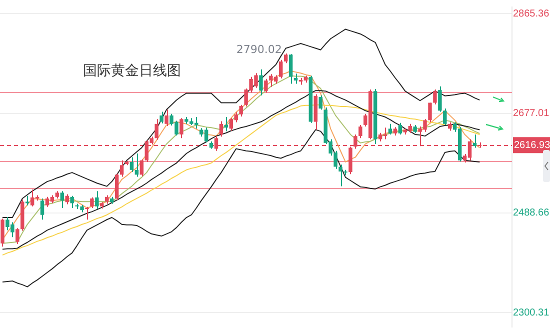 The image size is (550, 334). I want to click on y-tick-label: 2677.01, so click(531, 114).